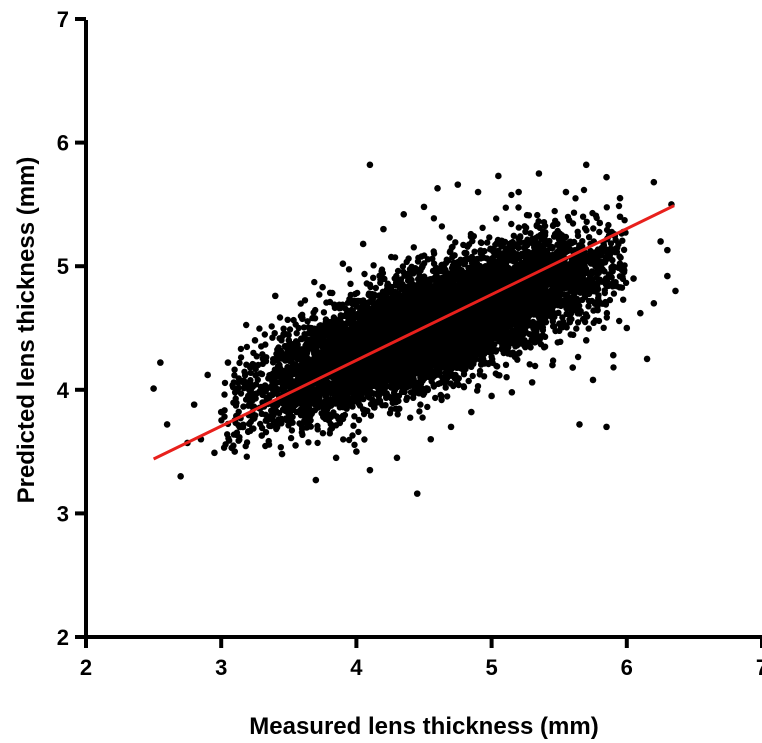  I want to click on y-tick-label: 7, so click(63, 19).